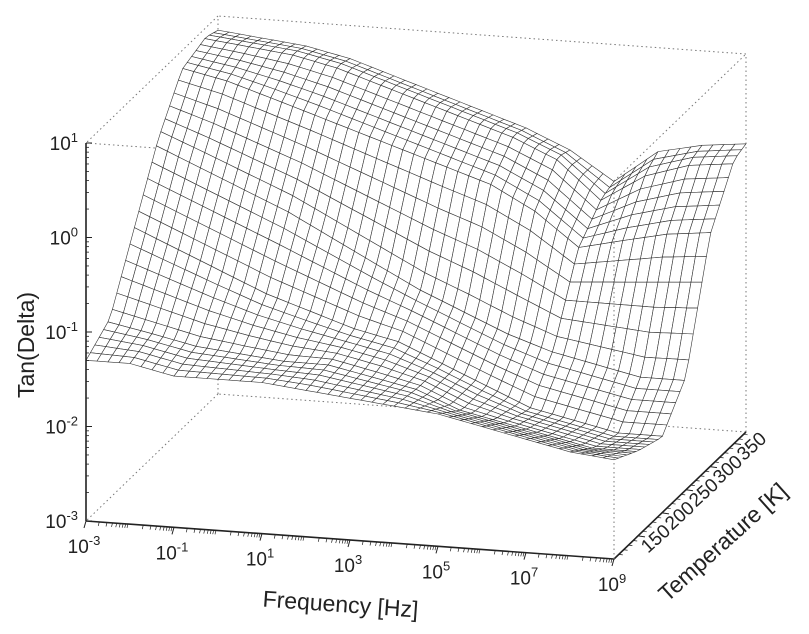 The height and width of the screenshot is (634, 809). I want to click on z-axis-title: Tan(Delta), so click(26, 345).